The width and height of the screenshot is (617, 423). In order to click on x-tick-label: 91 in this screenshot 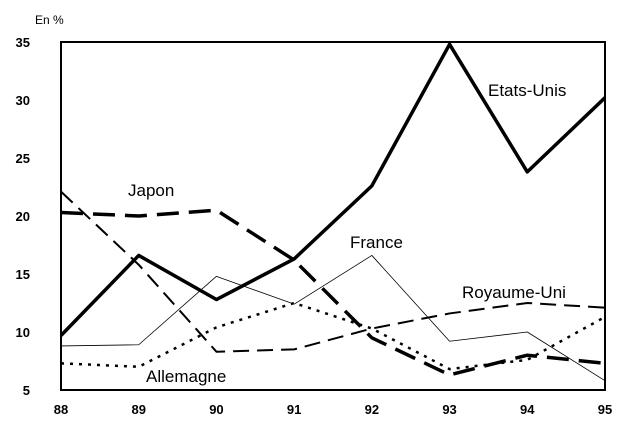, I will do `click(294, 409)`.